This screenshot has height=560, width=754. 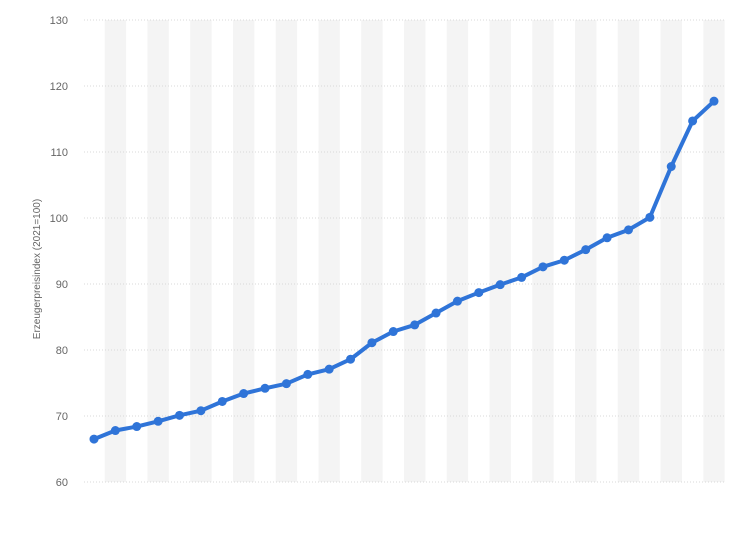 I want to click on y-axis-title: Erzeugerpreisindex (2021=100), so click(x=37, y=269).